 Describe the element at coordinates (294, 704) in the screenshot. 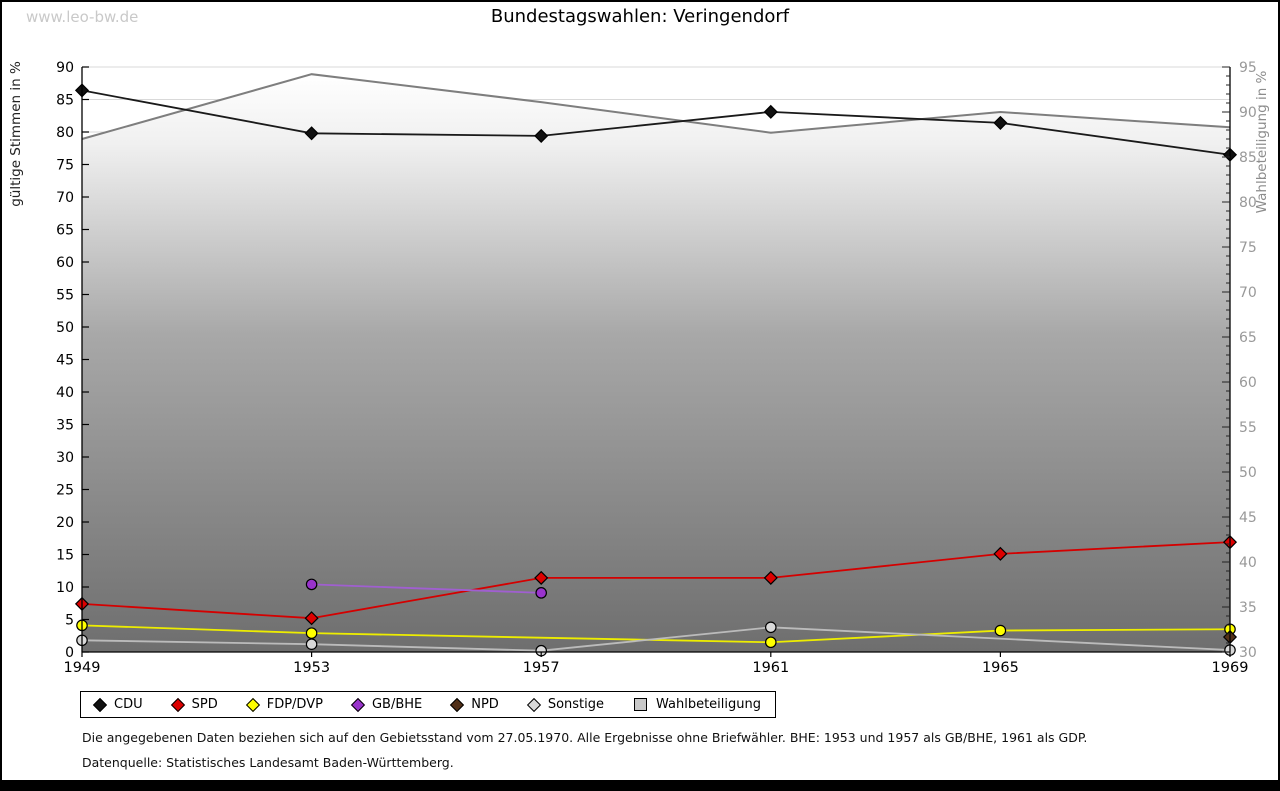

I see `legend-label: FDP/DVP` at that location.